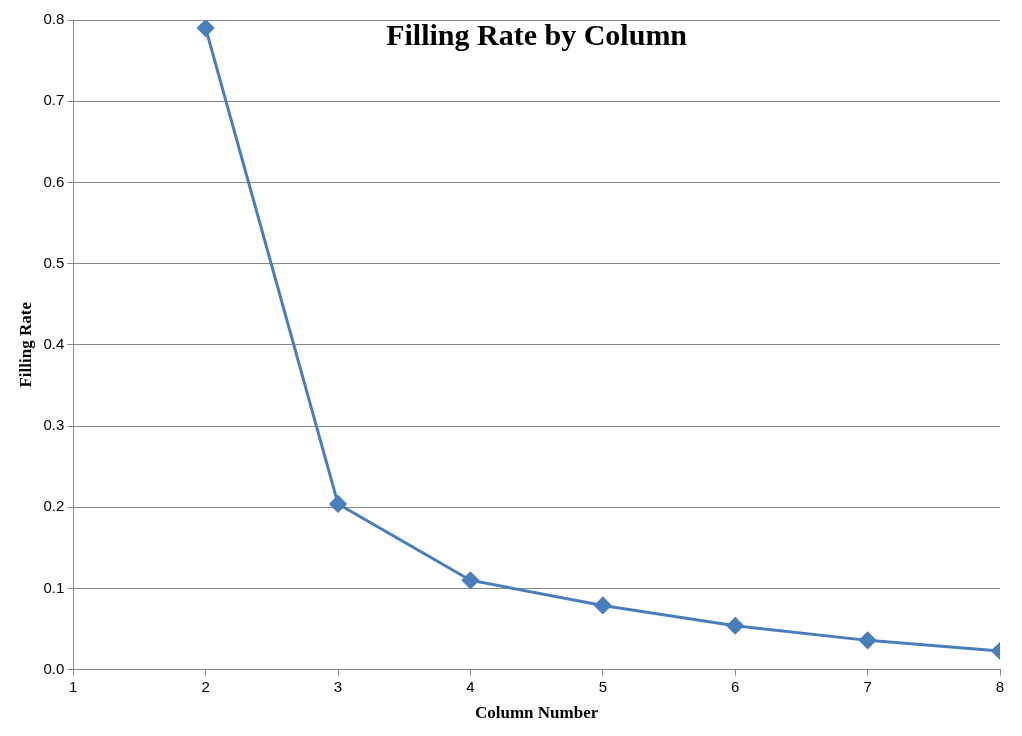  I want to click on y-tick-label: 0.0, so click(54, 668).